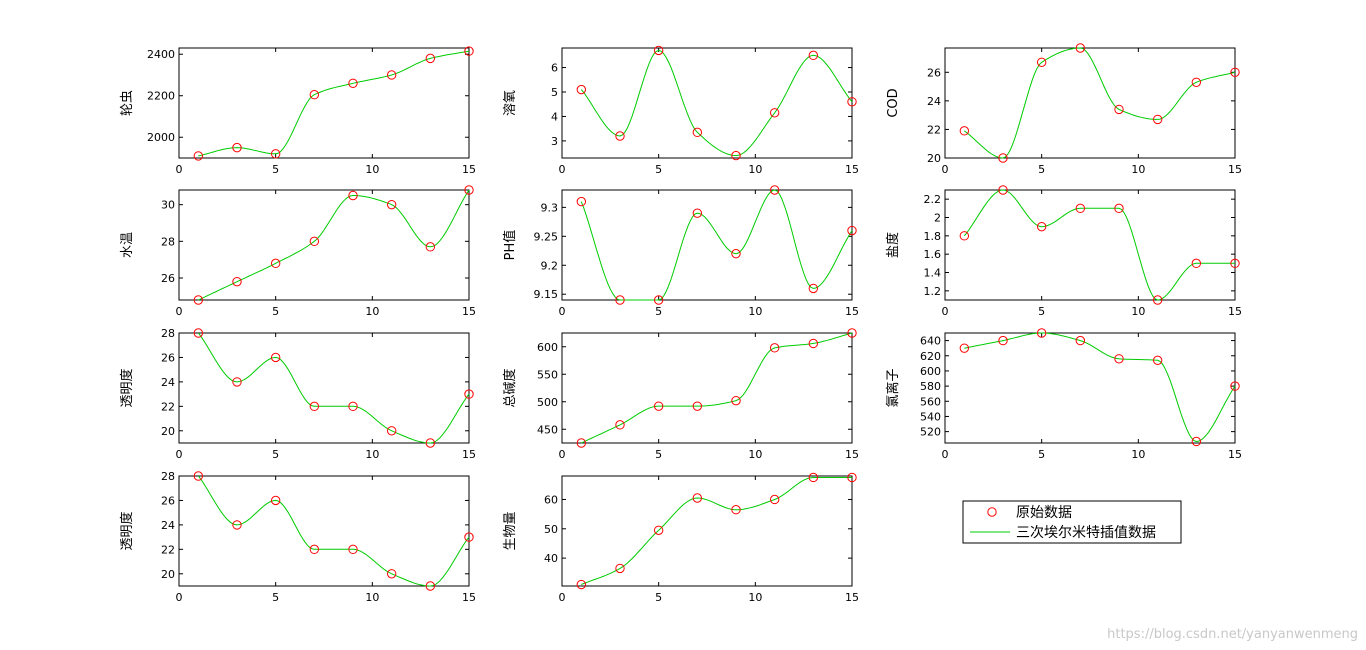  What do you see at coordinates (510, 103) in the screenshot?
I see `y-axis-label: 溶氧` at bounding box center [510, 103].